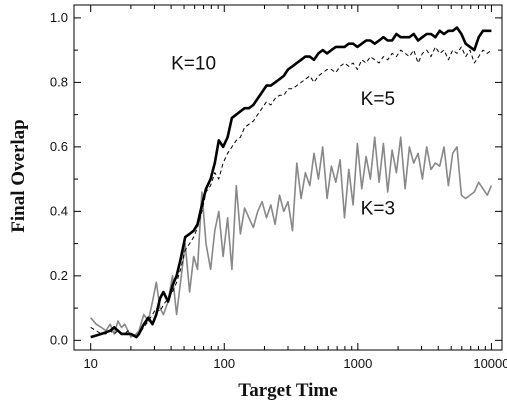 This screenshot has height=401, width=507. What do you see at coordinates (18, 175) in the screenshot?
I see `y-axis-title: Final Overlap` at bounding box center [18, 175].